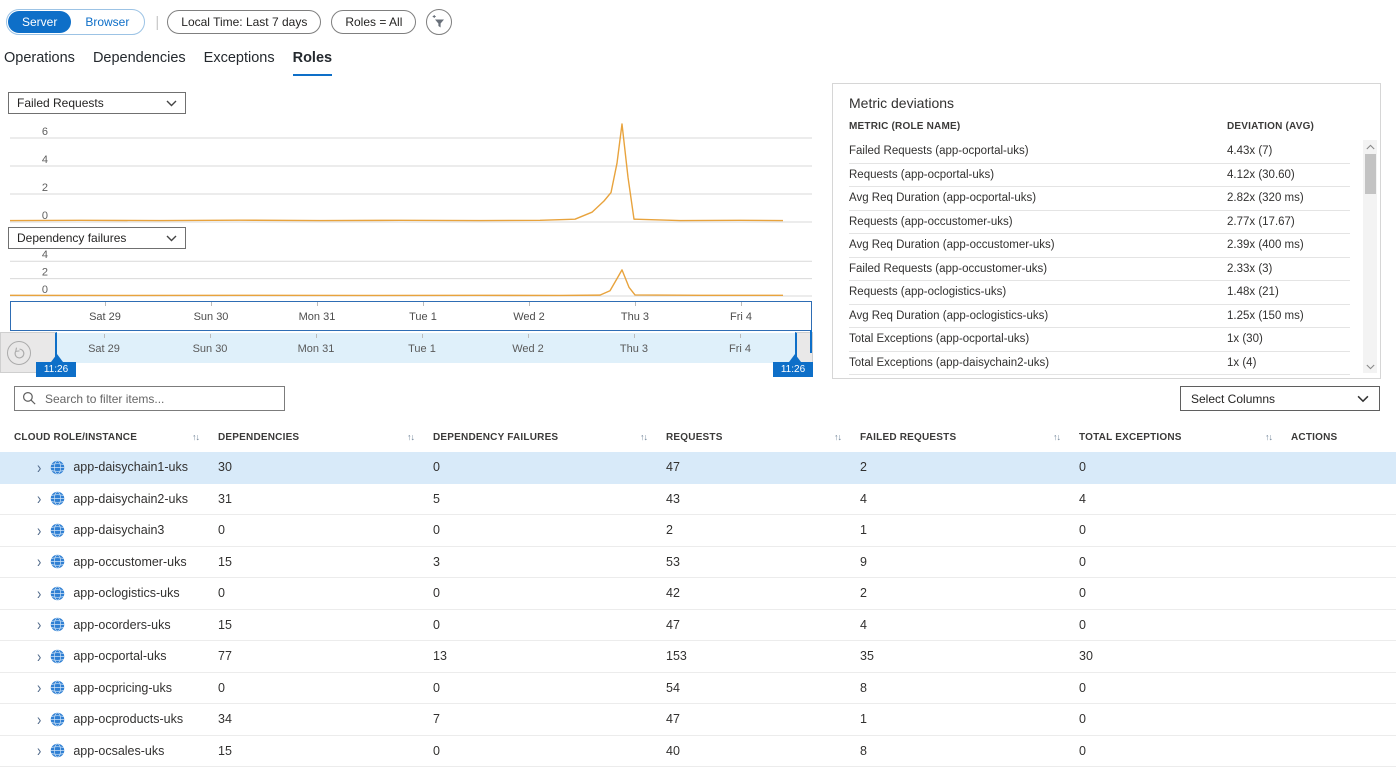  I want to click on table-row: › app-ocorders-uks 15 0 47 4 0, so click(698, 625).